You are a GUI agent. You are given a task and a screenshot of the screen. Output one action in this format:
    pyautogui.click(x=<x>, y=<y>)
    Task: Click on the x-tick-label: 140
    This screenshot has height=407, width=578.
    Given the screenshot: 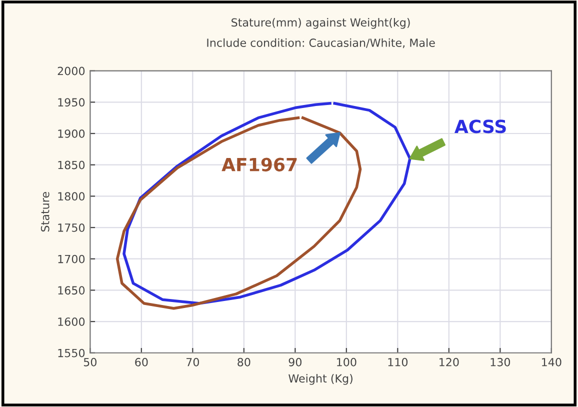 What is the action you would take?
    pyautogui.click(x=552, y=362)
    